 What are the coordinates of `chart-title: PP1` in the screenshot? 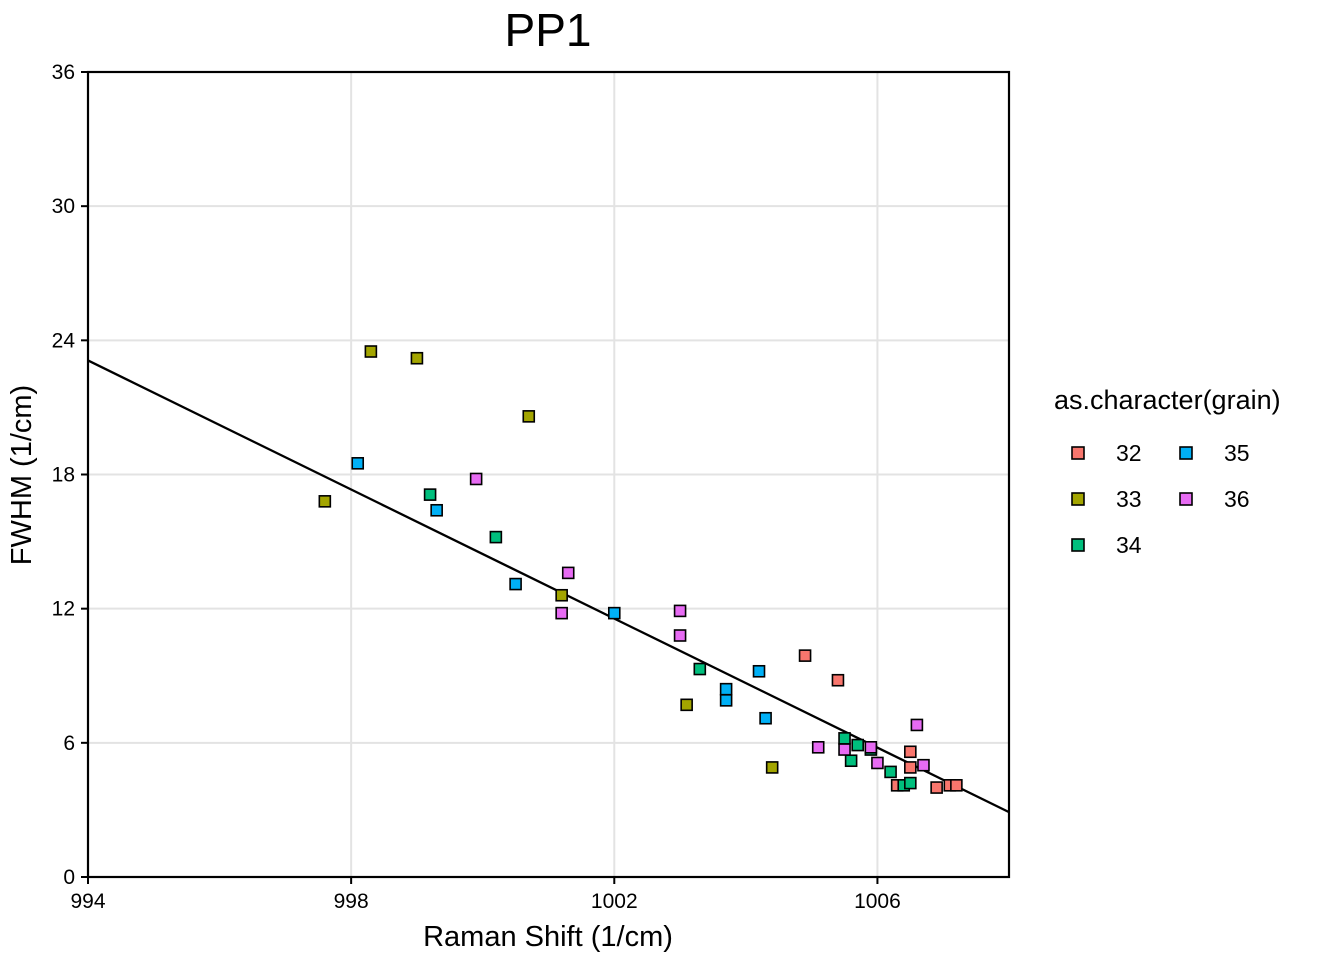 It's located at (548, 30).